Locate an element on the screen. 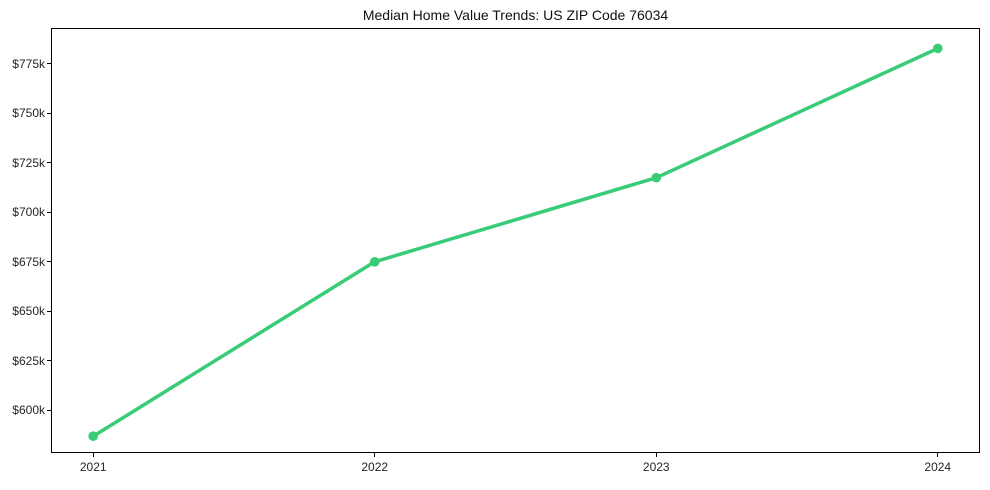  y-axis-tick-label: $750k is located at coordinates (28, 113).